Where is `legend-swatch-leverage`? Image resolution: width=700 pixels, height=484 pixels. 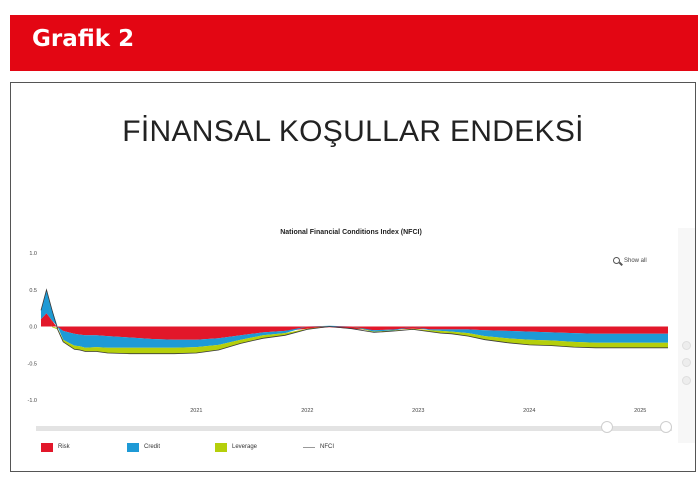
legend-swatch-leverage is located at coordinates (221, 447).